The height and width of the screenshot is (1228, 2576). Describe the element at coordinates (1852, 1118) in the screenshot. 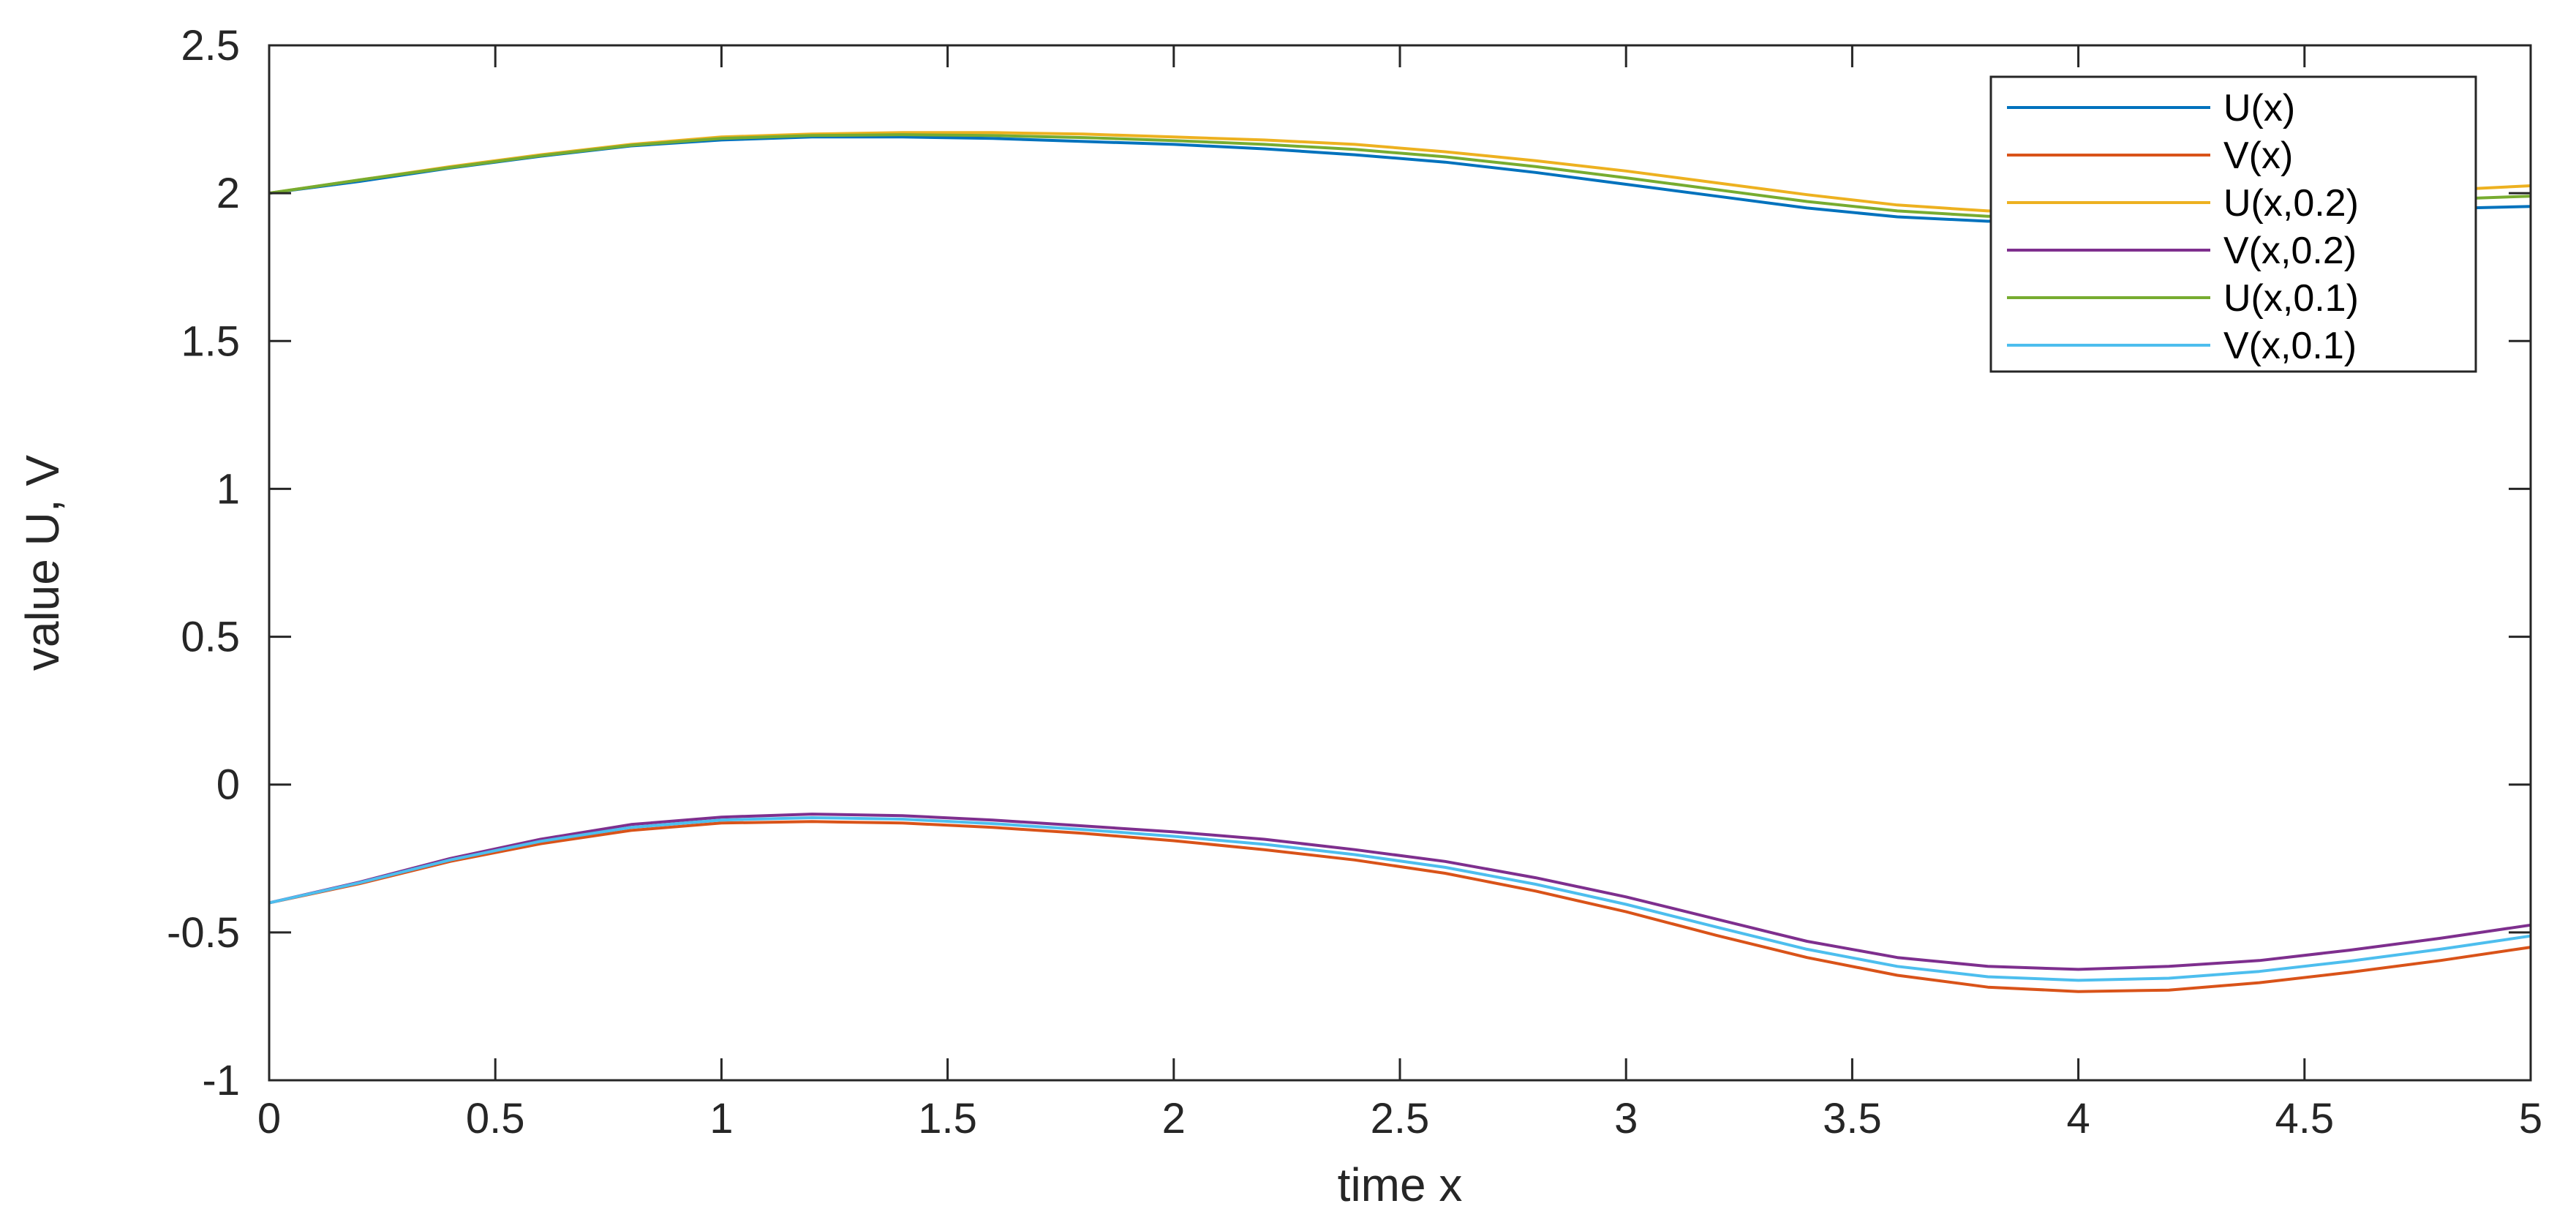

I see `x-tick-label: 3.5` at that location.